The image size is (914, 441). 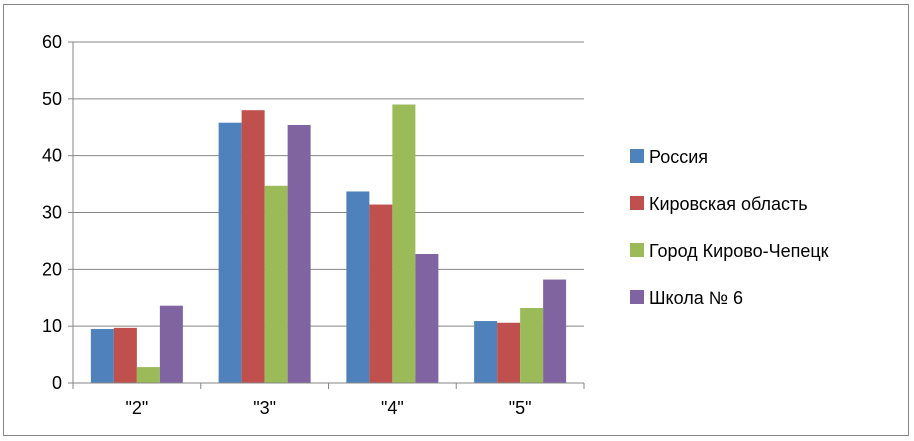 What do you see at coordinates (264, 408) in the screenshot?
I see `x-tick-label: "3"` at bounding box center [264, 408].